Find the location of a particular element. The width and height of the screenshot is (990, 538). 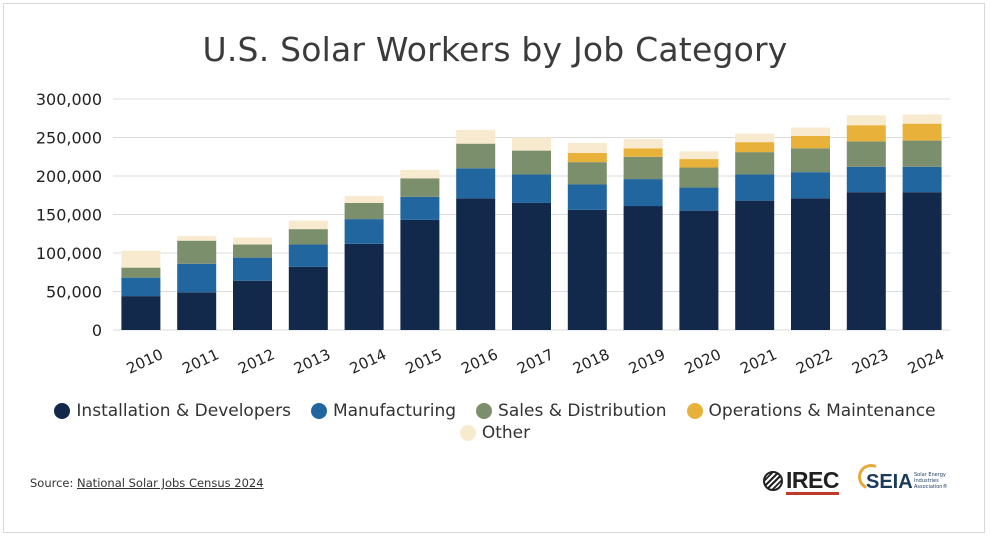

legend-item: Manufacturing is located at coordinates (383, 411).